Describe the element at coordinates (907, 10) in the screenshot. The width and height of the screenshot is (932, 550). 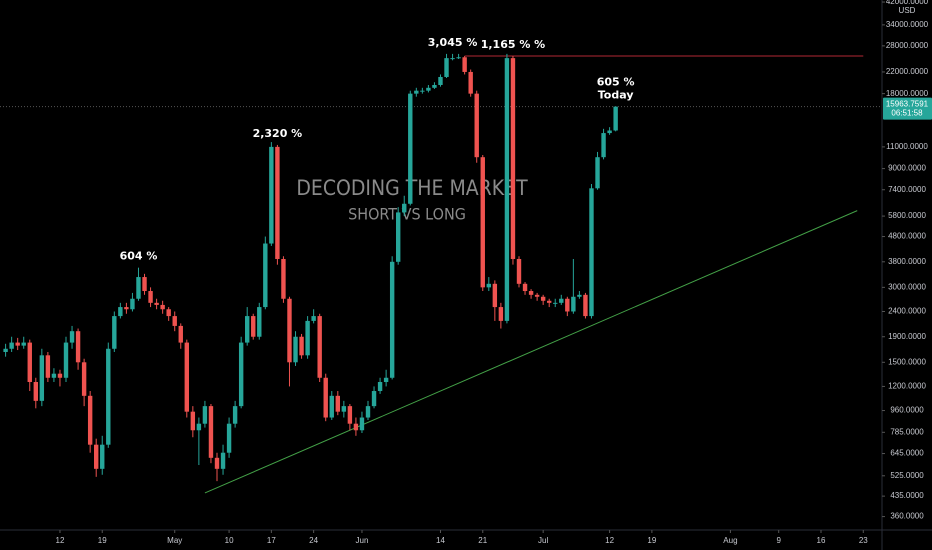
I see `currency-label: USD` at that location.